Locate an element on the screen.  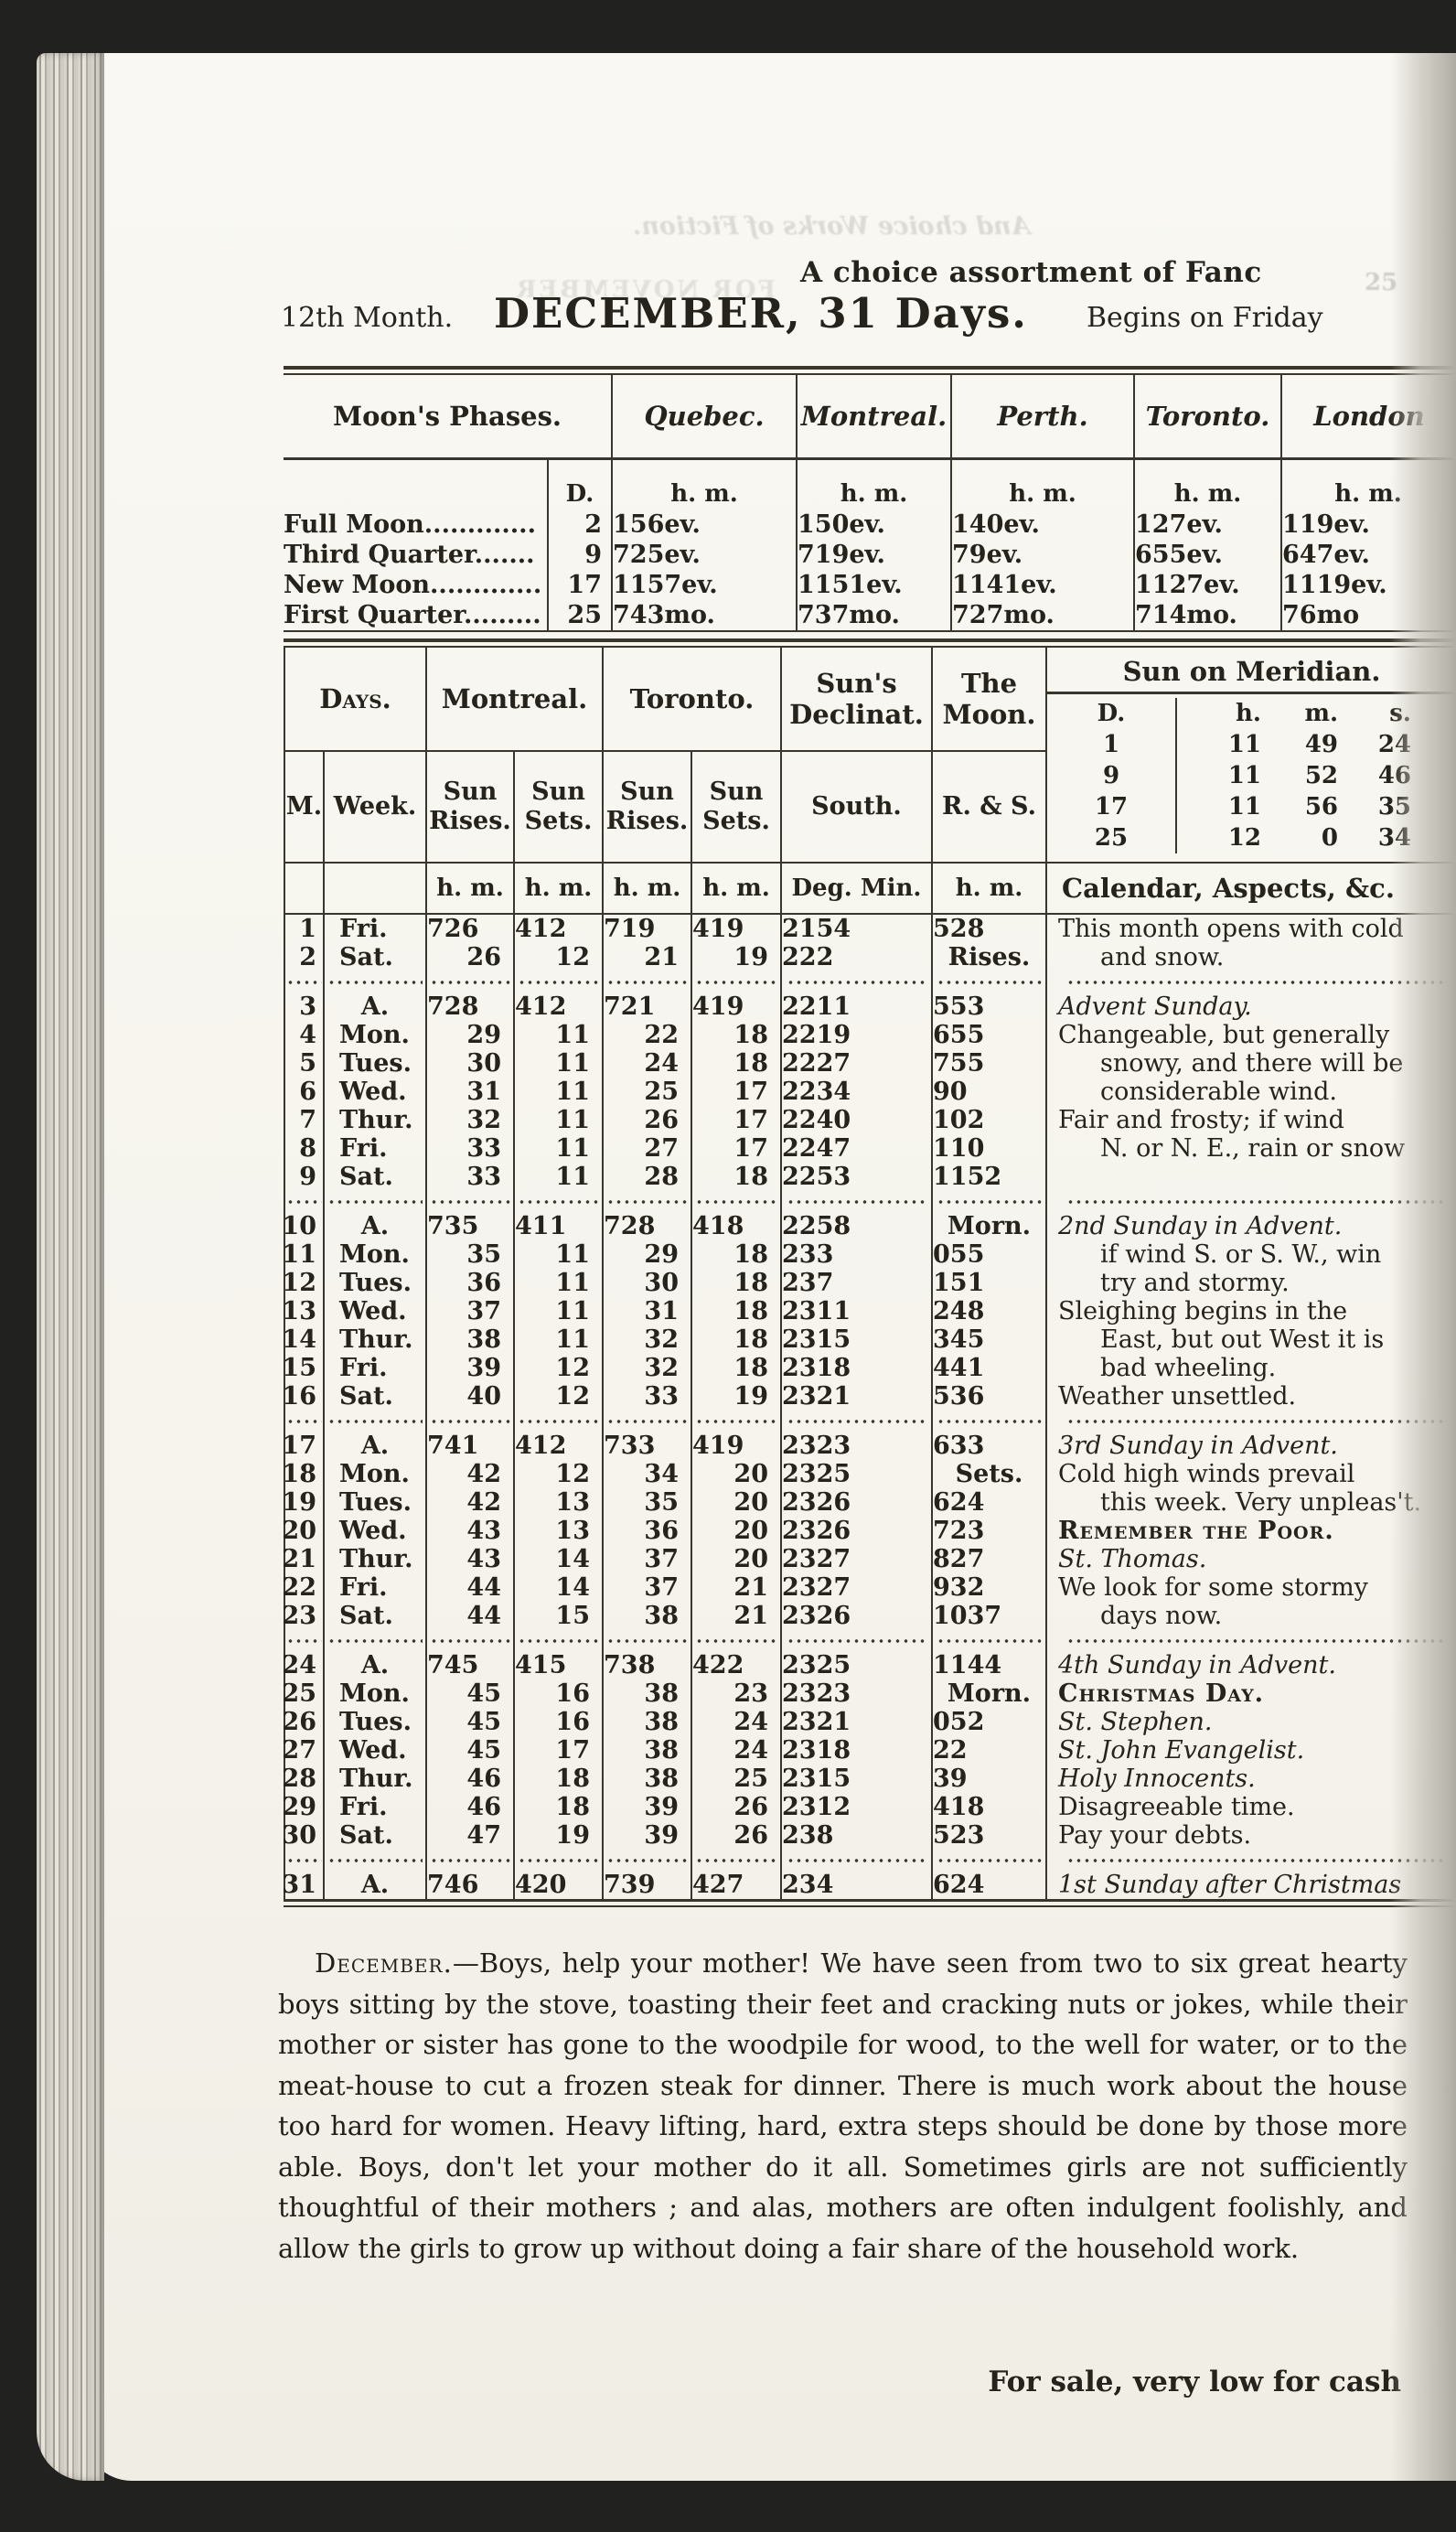
aspect-cell: Advent Sunday. is located at coordinates (1251, 1006).